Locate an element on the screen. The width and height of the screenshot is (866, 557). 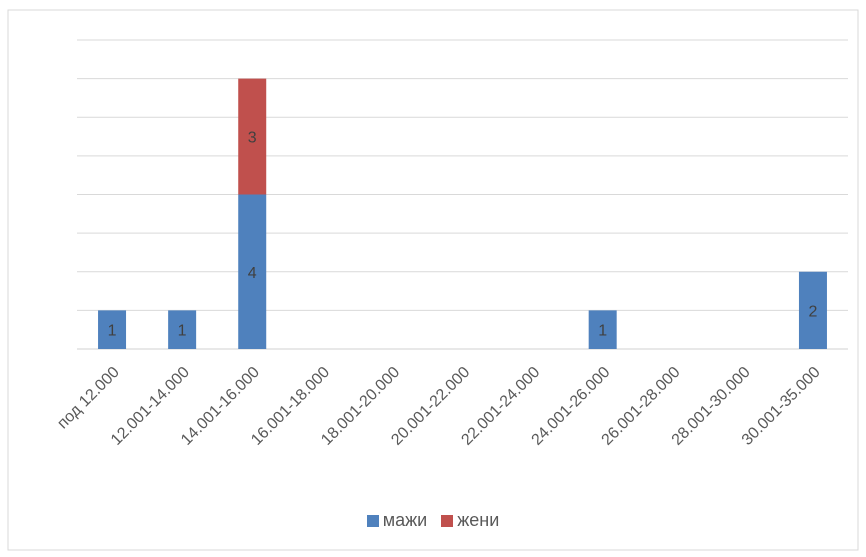
legend-label-male: мажи is located at coordinates (405, 520).